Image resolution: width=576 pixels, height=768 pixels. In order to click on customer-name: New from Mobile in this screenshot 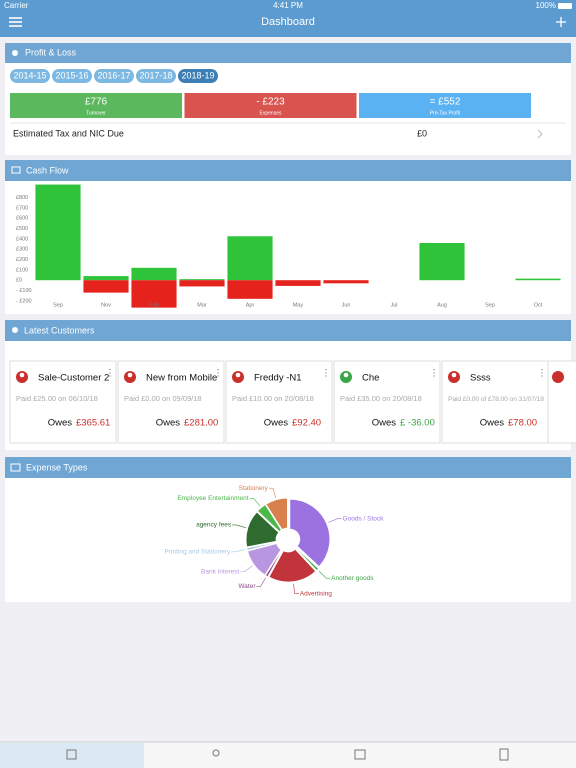, I will do `click(181, 378)`.